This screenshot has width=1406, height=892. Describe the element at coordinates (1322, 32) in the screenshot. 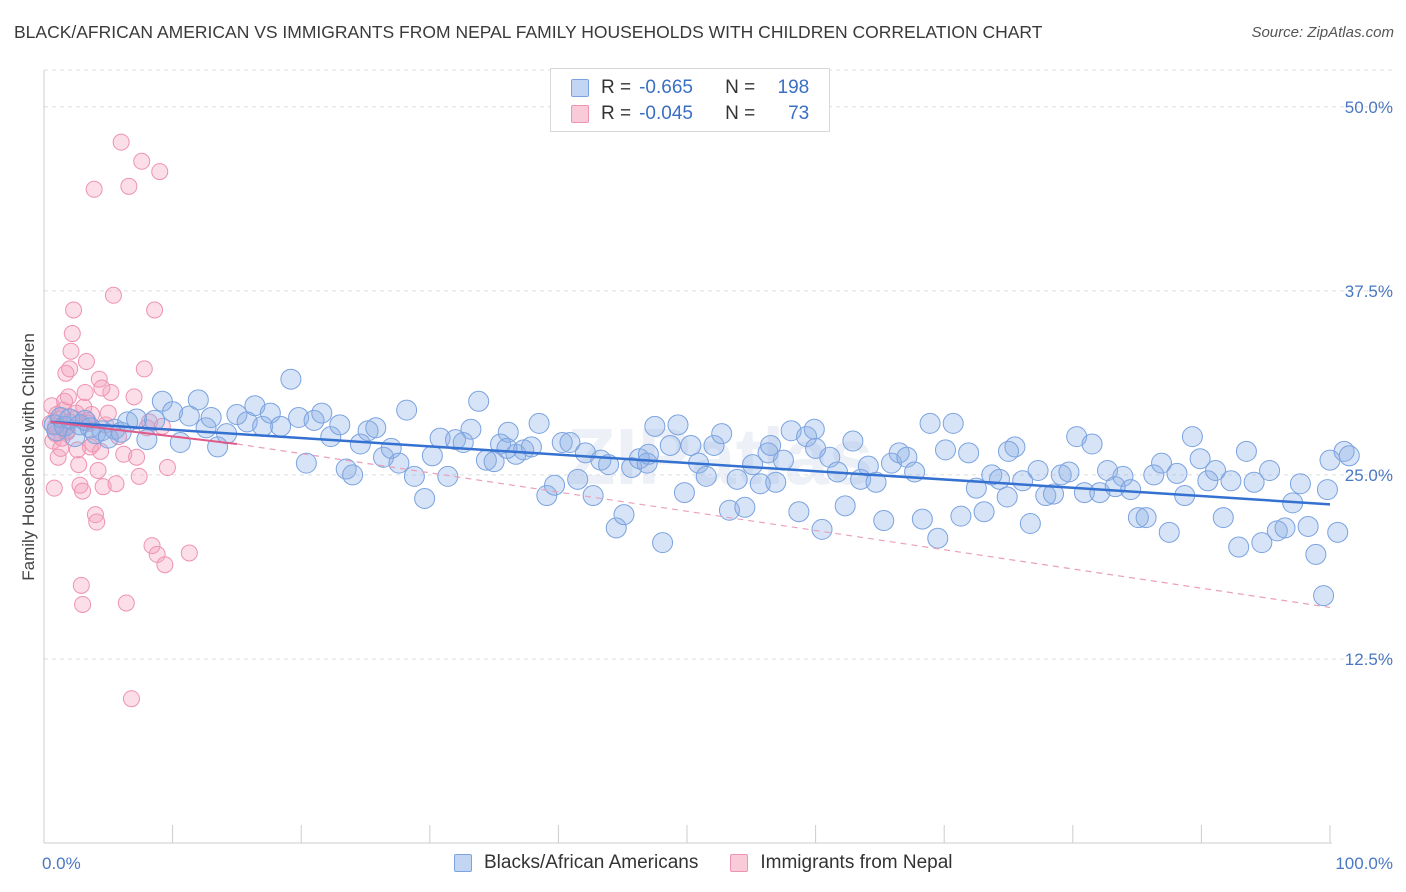

I see `source-label: Source: ZipAtlas.com` at that location.